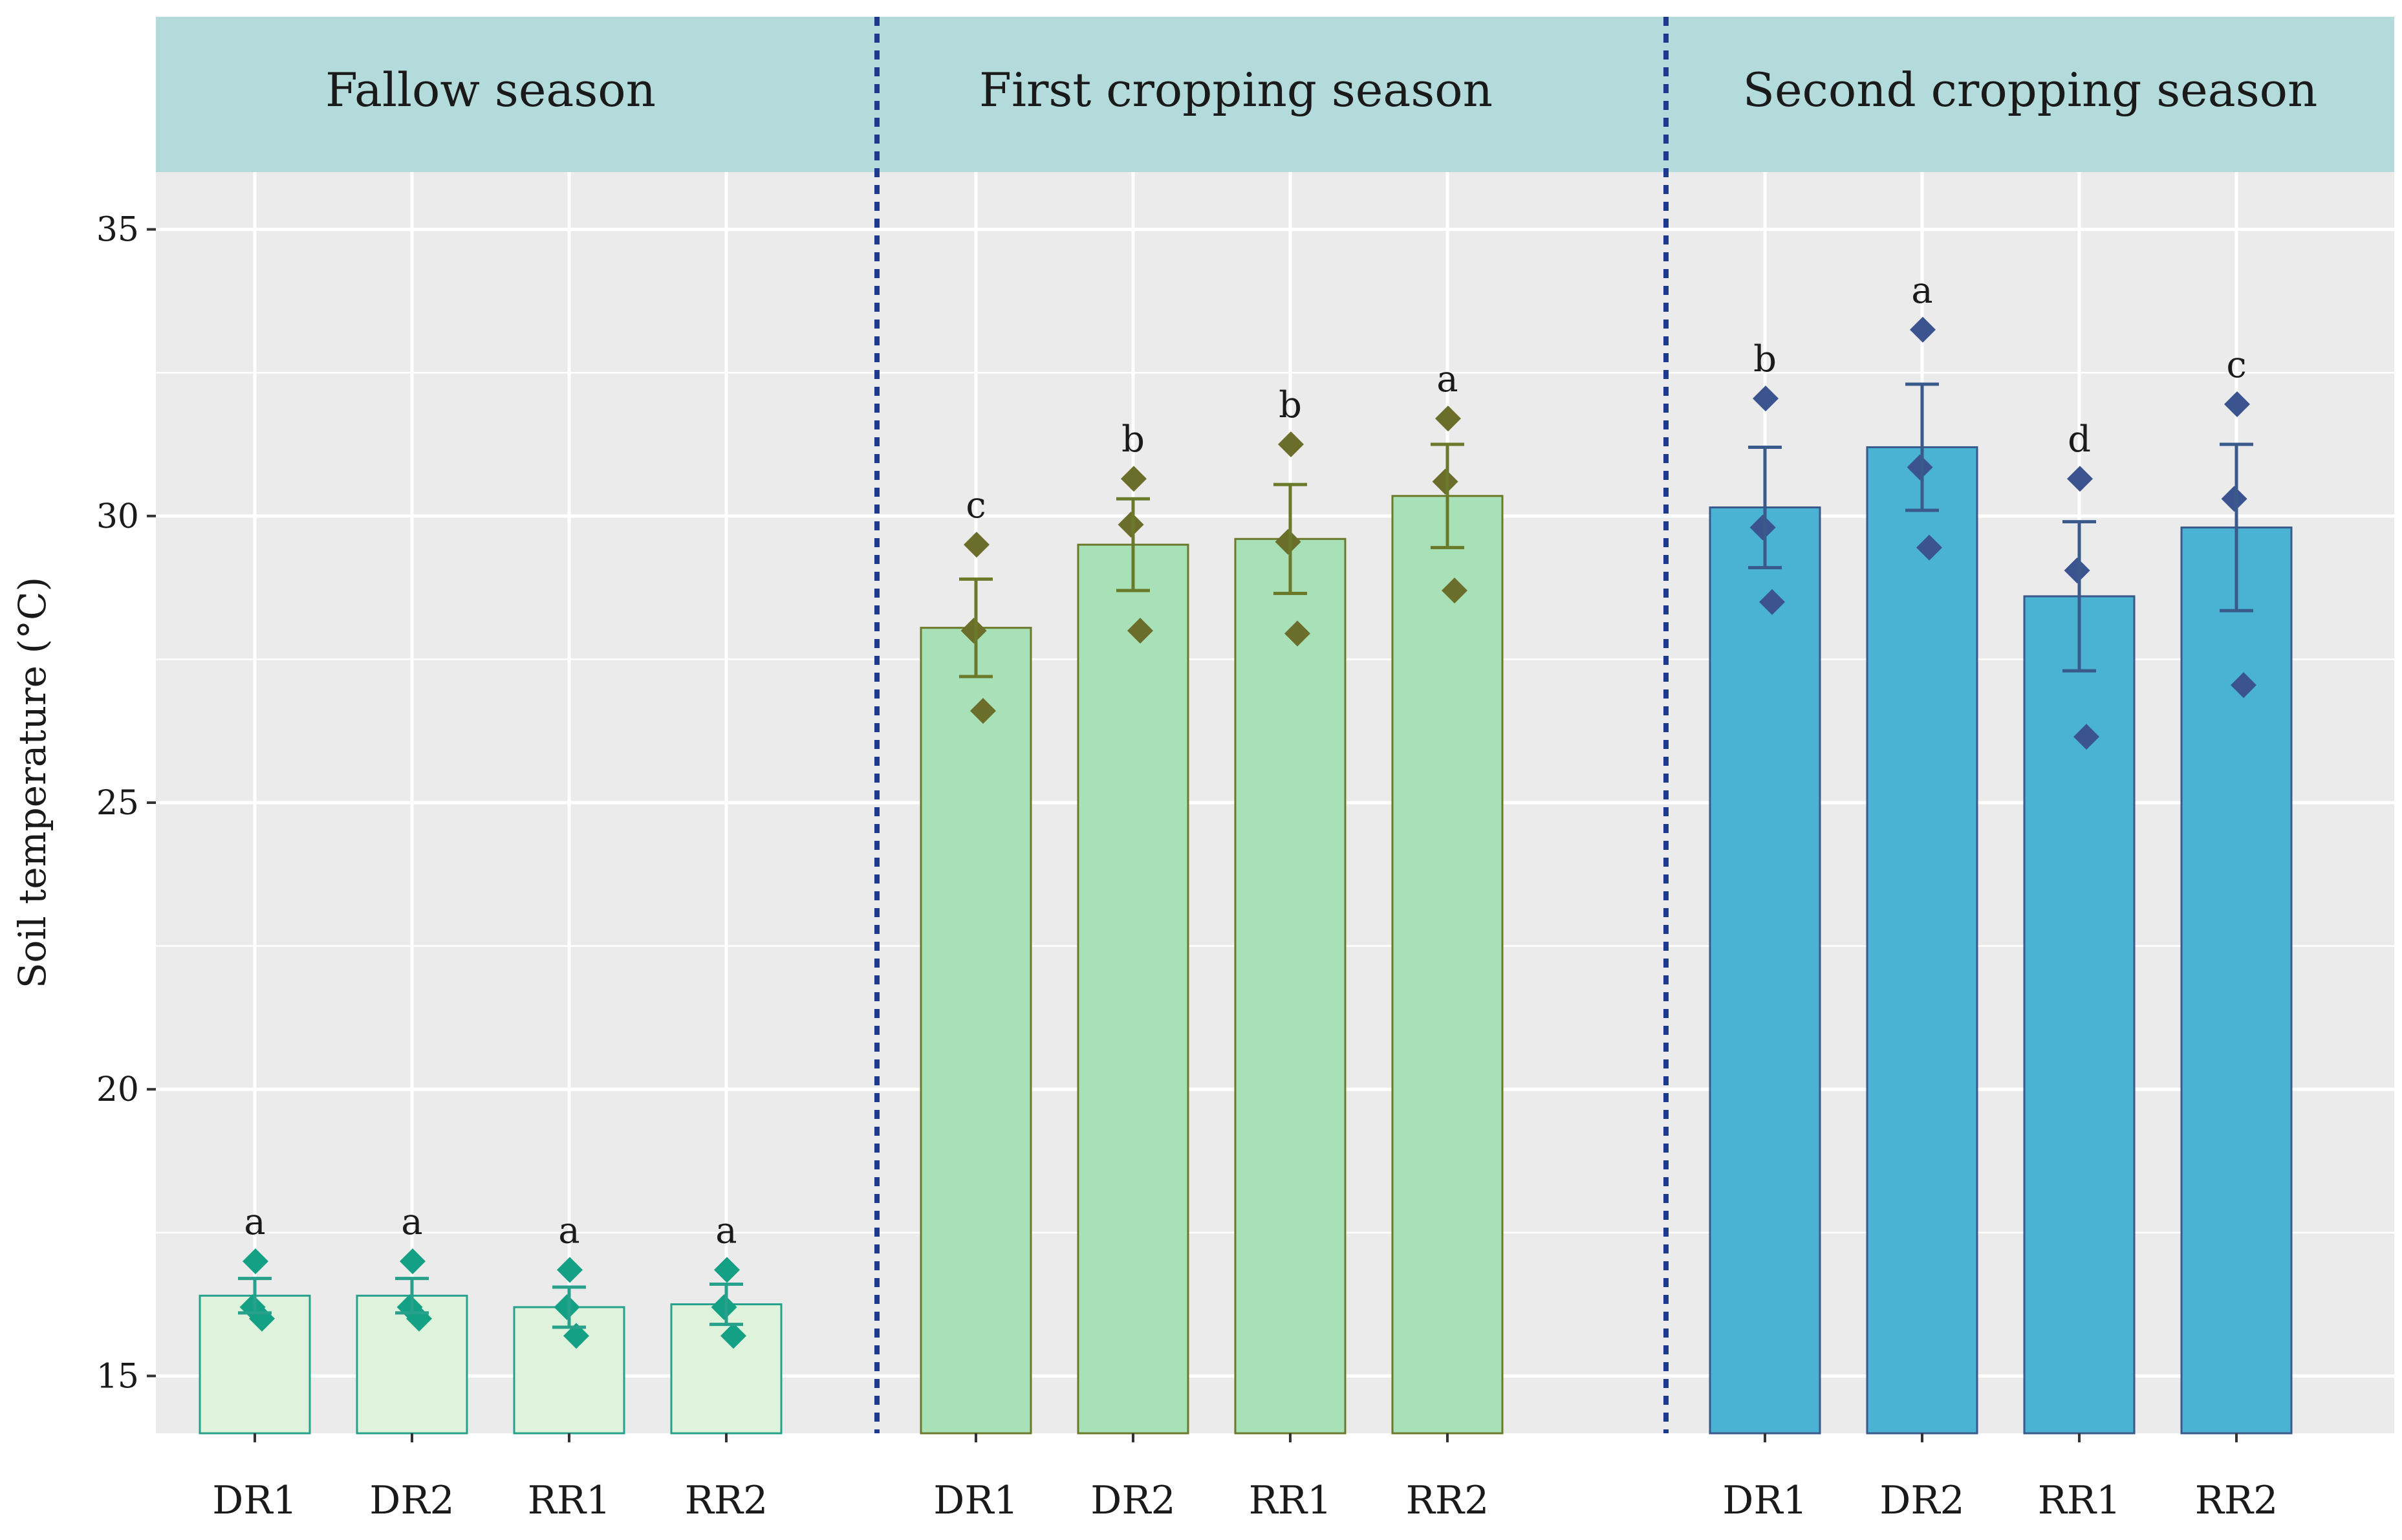  What do you see at coordinates (117, 1376) in the screenshot?
I see `y-tick-label: 15` at bounding box center [117, 1376].